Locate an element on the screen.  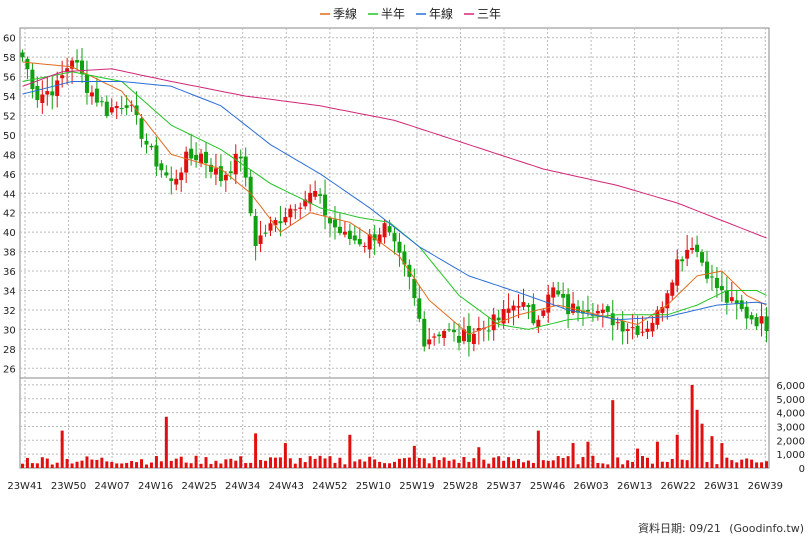
x-tick-label-2: 24W07 is located at coordinates (111, 486).